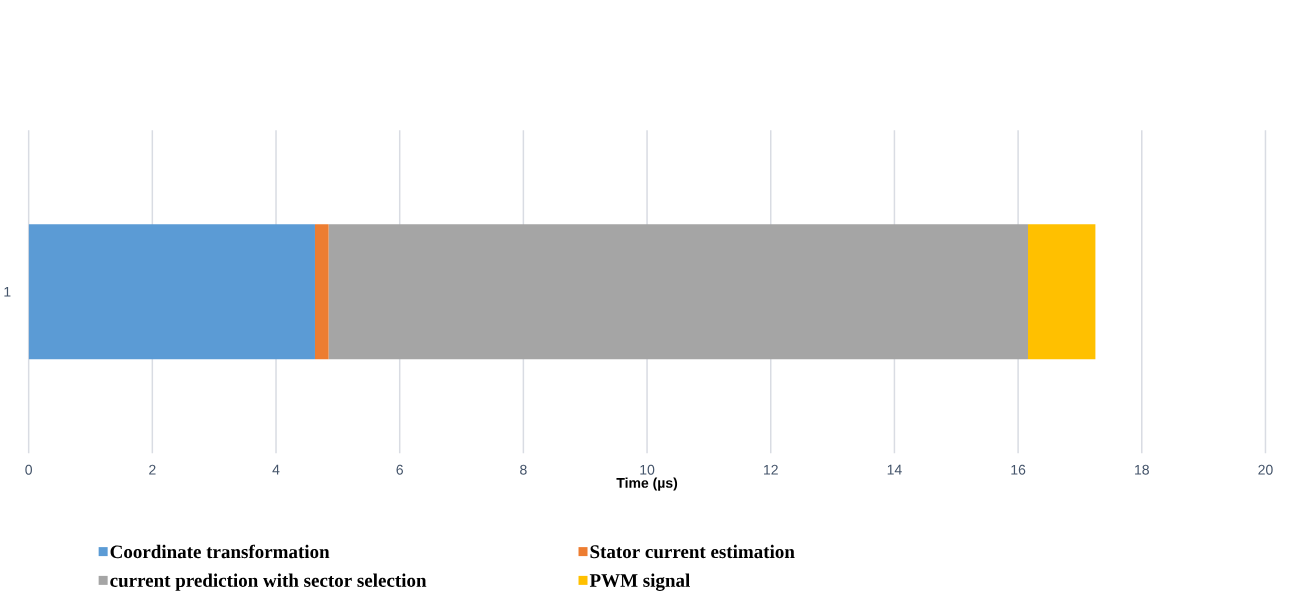 This screenshot has height=592, width=1309. Describe the element at coordinates (647, 469) in the screenshot. I see `x-tick-label: 10` at that location.